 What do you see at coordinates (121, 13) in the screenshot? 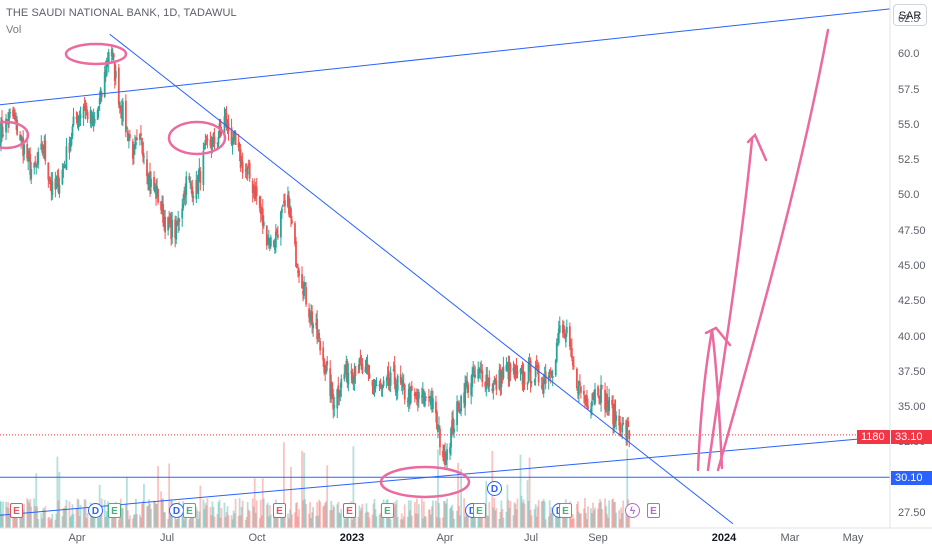
I see `symbol-title: THE SAUDI NATIONAL BANK, 1D, TADAWUL` at bounding box center [121, 13].